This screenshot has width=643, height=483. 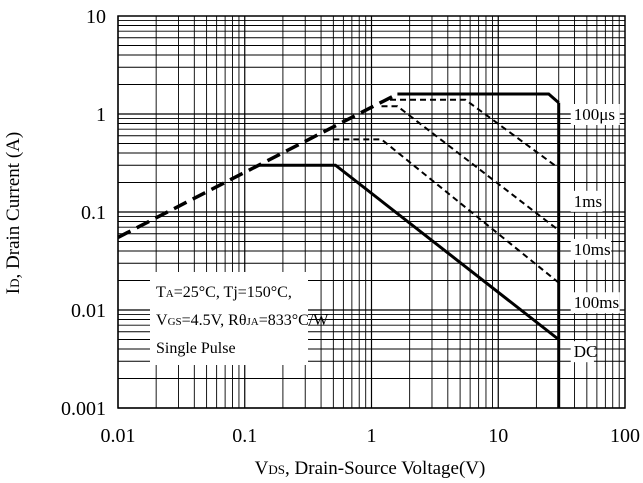 What do you see at coordinates (475, 134) in the screenshot?
I see `curve-ms1` at bounding box center [475, 134].